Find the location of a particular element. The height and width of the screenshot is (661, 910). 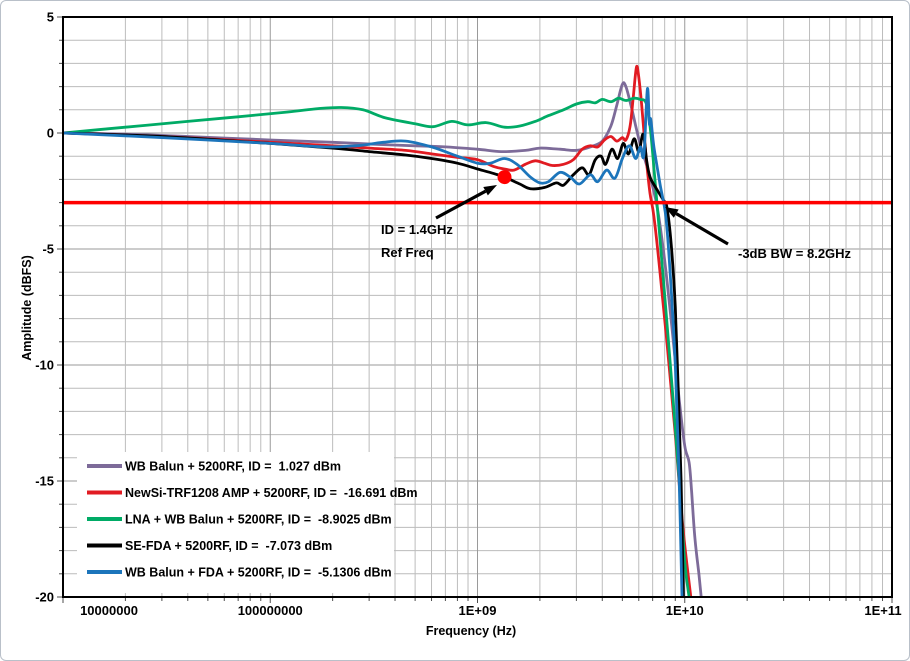

y-axis-title: Amplitude (dBFS) is located at coordinates (27, 308).